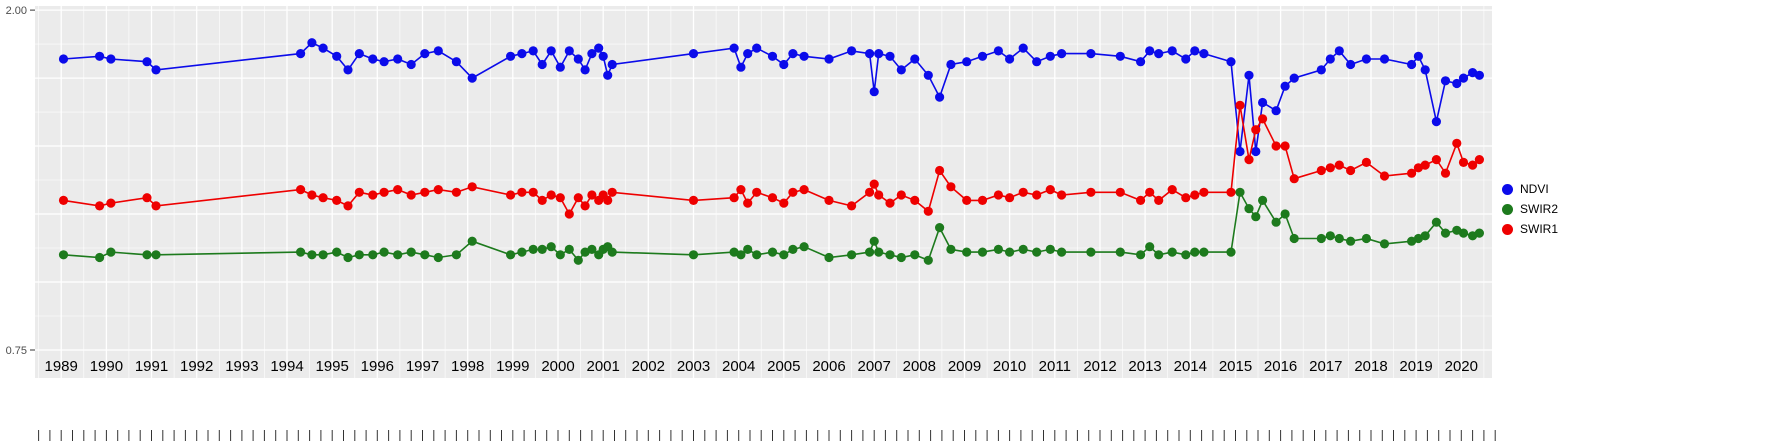  I want to click on x-tick-label: 2004, so click(738, 366).